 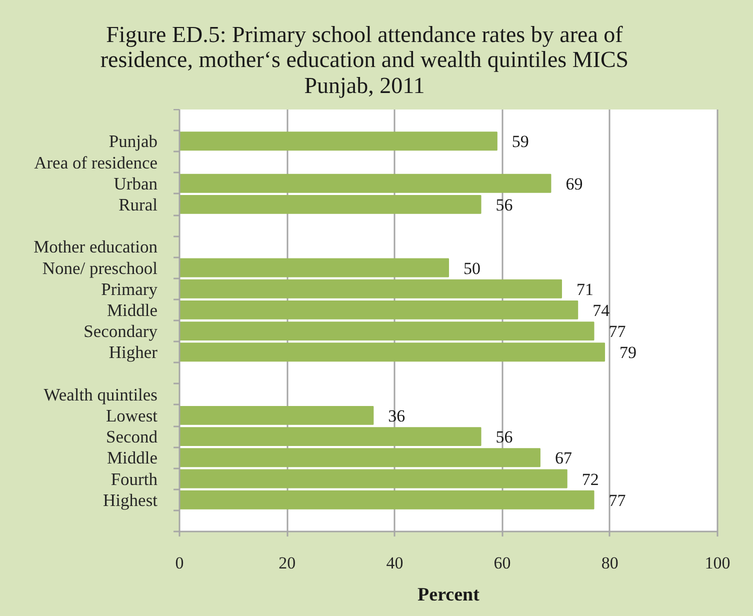 What do you see at coordinates (717, 563) in the screenshot?
I see `x-tick-label: 100` at bounding box center [717, 563].